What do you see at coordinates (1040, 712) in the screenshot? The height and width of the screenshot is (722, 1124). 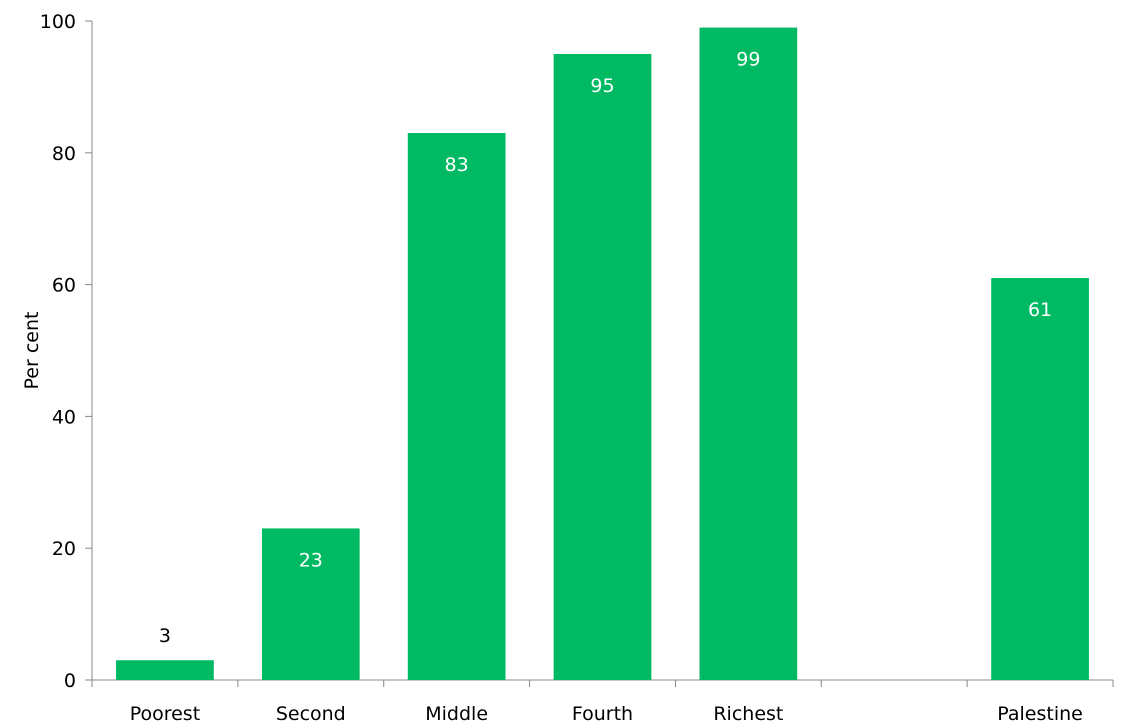 I see `x-tick-label: Palestine` at bounding box center [1040, 712].